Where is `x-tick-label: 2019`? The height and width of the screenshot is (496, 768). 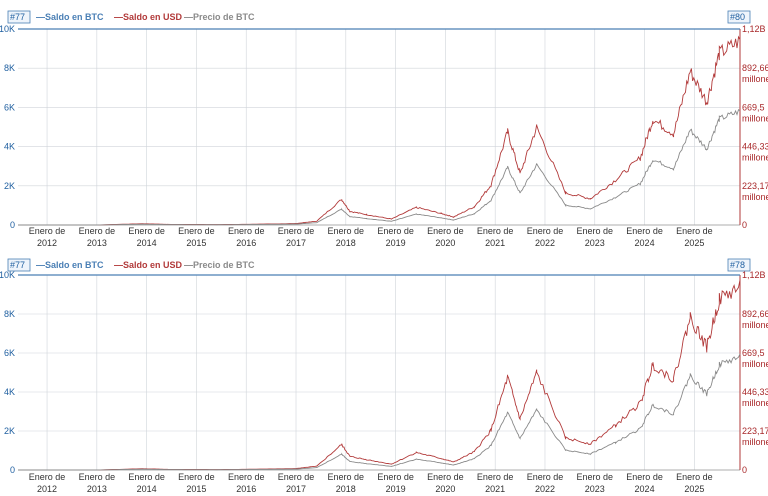
x-tick-label: 2019 is located at coordinates (396, 243).